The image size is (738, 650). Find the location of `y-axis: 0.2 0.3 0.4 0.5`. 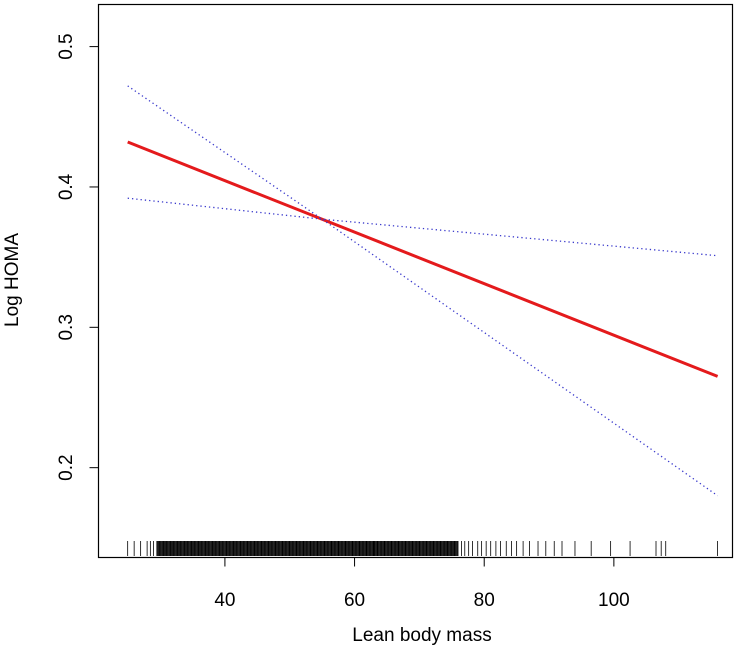

y-axis: 0.2 0.3 0.4 0.5 is located at coordinates (77, 257).